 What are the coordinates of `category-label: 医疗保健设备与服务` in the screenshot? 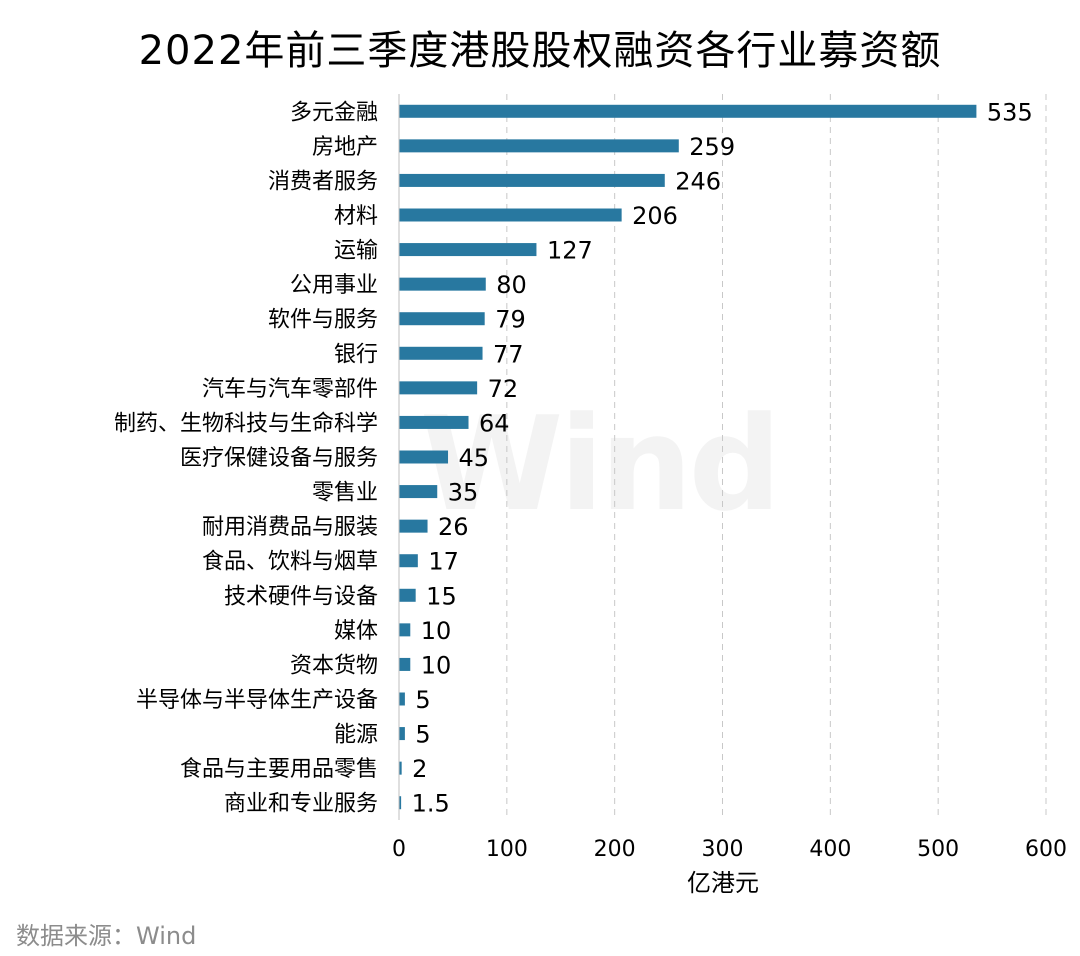 It's located at (279, 458).